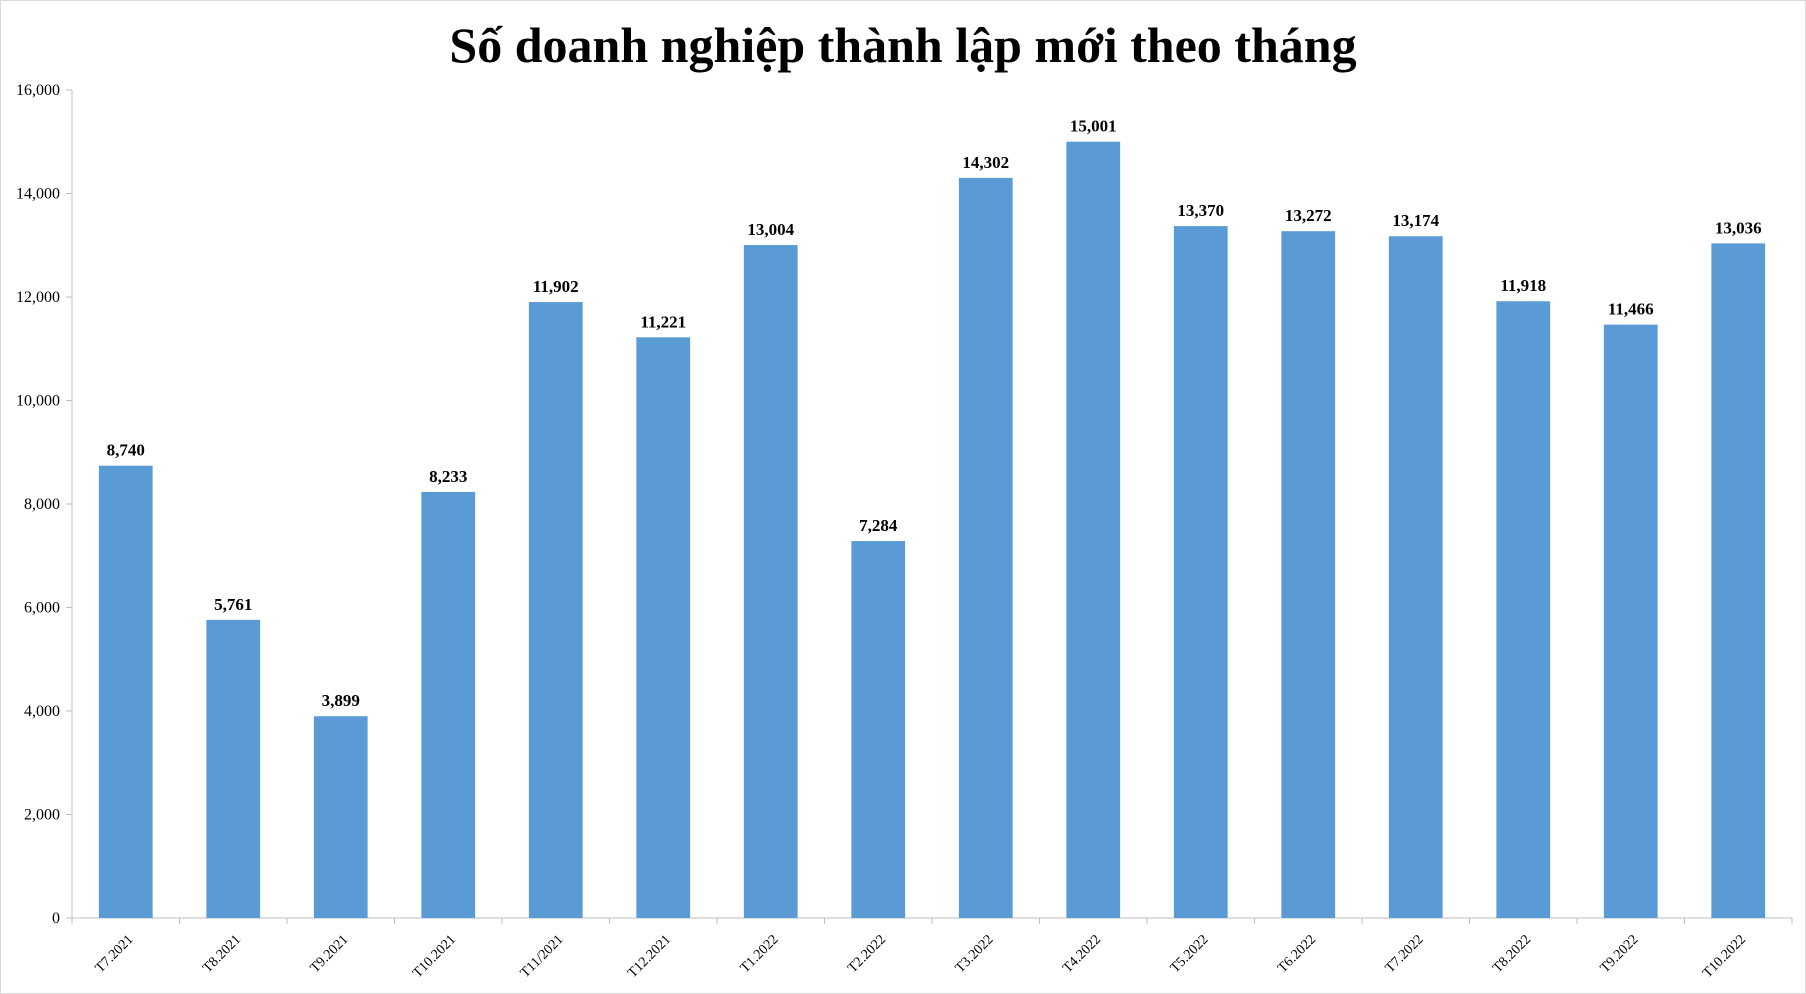  What do you see at coordinates (985, 547) in the screenshot?
I see `bar-T3.2022` at bounding box center [985, 547].